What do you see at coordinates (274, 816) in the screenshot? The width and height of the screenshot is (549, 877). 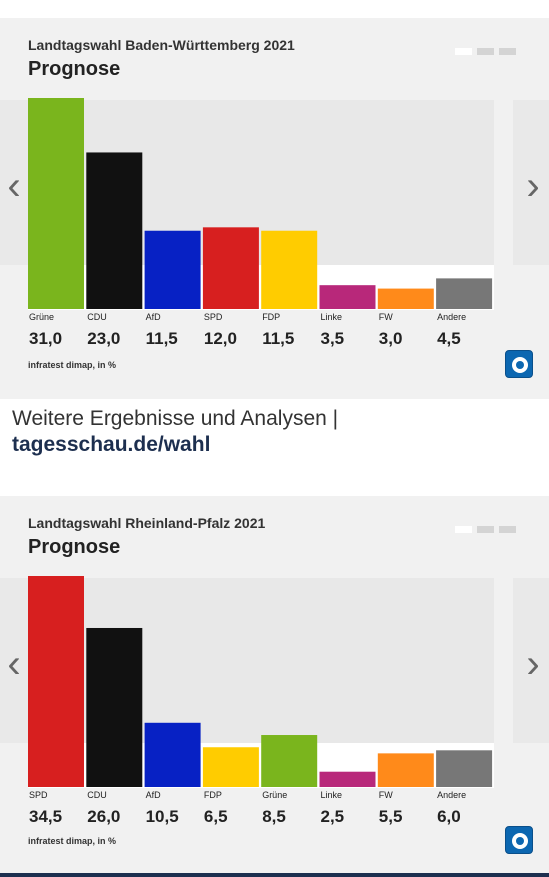 I see `value-label: 8,5` at bounding box center [274, 816].